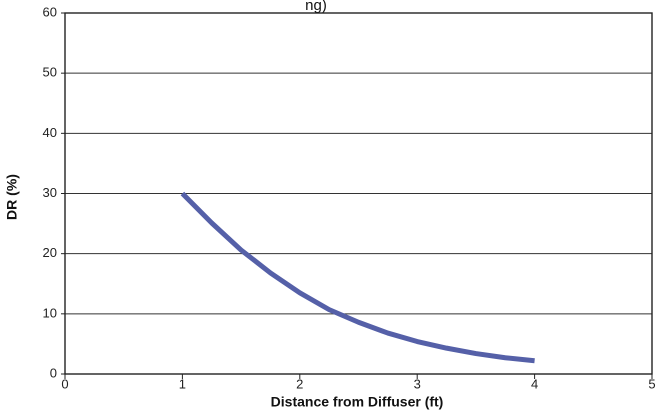  What do you see at coordinates (50, 132) in the screenshot?
I see `y-tick-label-40: 40` at bounding box center [50, 132].